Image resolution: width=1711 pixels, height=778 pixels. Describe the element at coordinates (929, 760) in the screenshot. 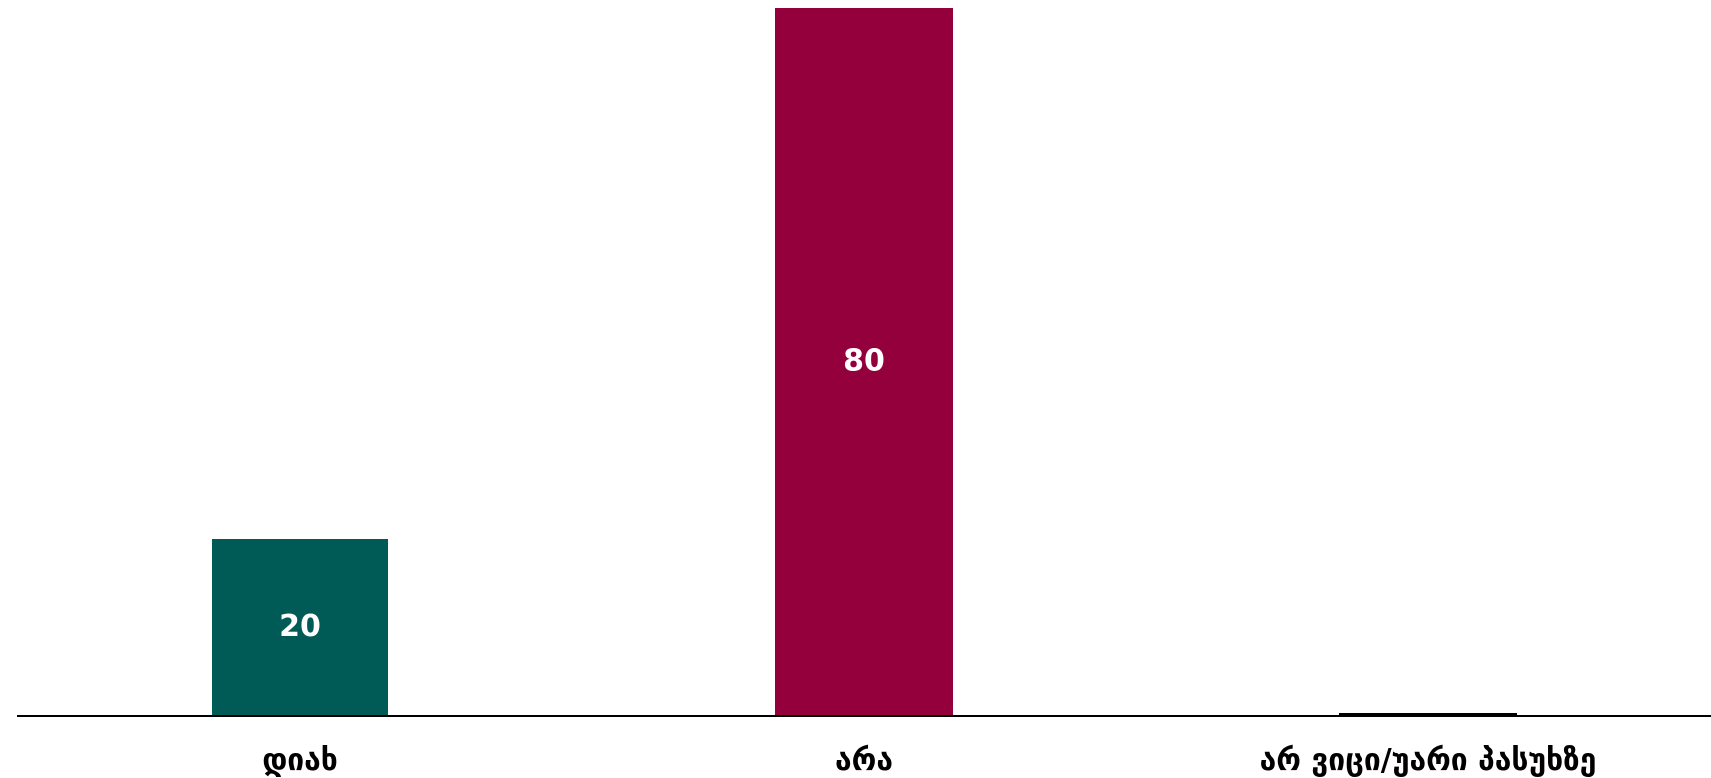

I see `category-labels-group: დიახ არა არ ვიცი/უარი პასუხზე` at that location.